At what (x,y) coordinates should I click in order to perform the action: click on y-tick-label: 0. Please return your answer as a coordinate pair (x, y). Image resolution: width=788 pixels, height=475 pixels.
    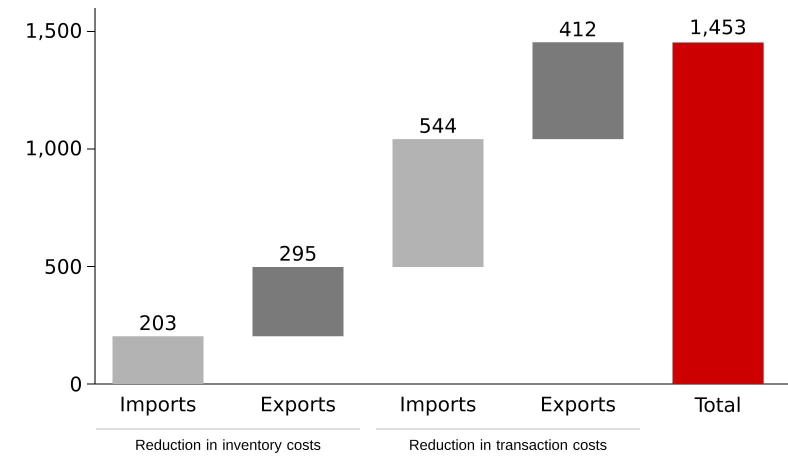
    Looking at the image, I should click on (75, 384).